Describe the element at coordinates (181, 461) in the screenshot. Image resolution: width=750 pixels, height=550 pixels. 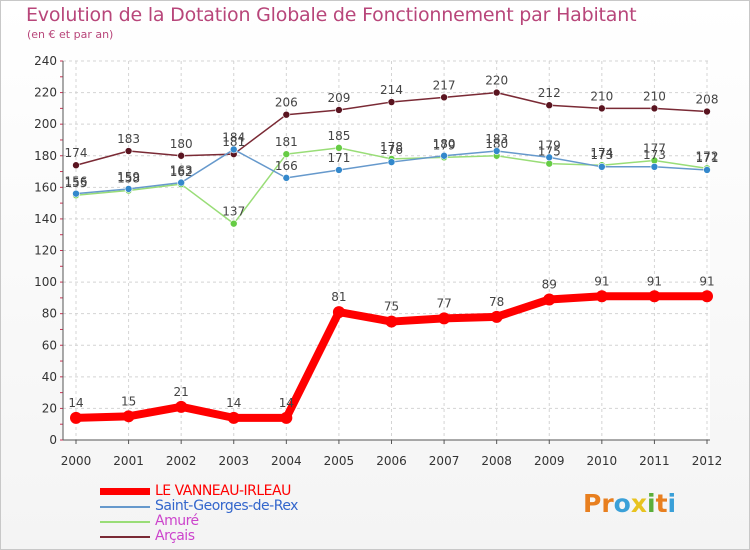
I see `x-tick-label: 2002` at that location.